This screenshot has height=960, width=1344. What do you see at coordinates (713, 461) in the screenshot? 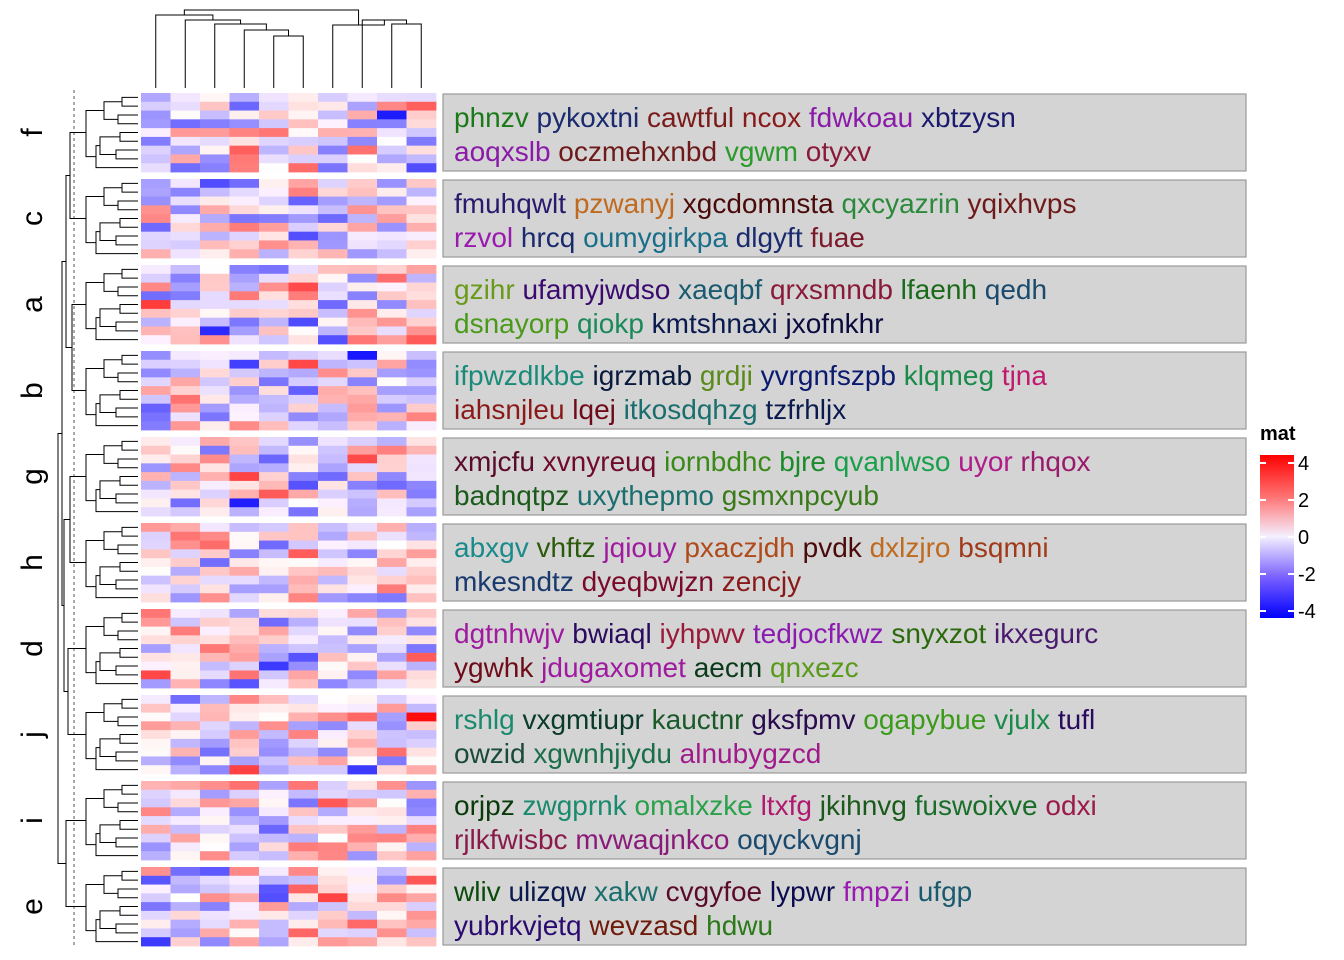
I see `word-label: iornbdhc` at bounding box center [713, 461].